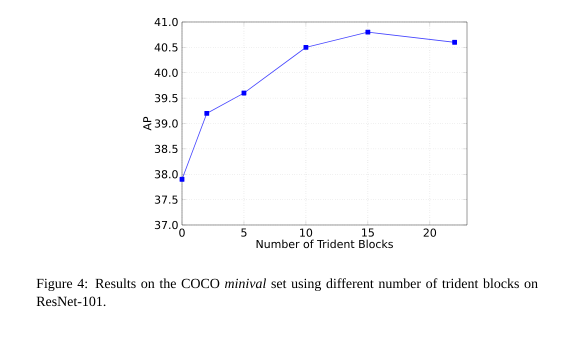 The width and height of the screenshot is (585, 348). I want to click on y-tick-label: 41.0, so click(166, 22).